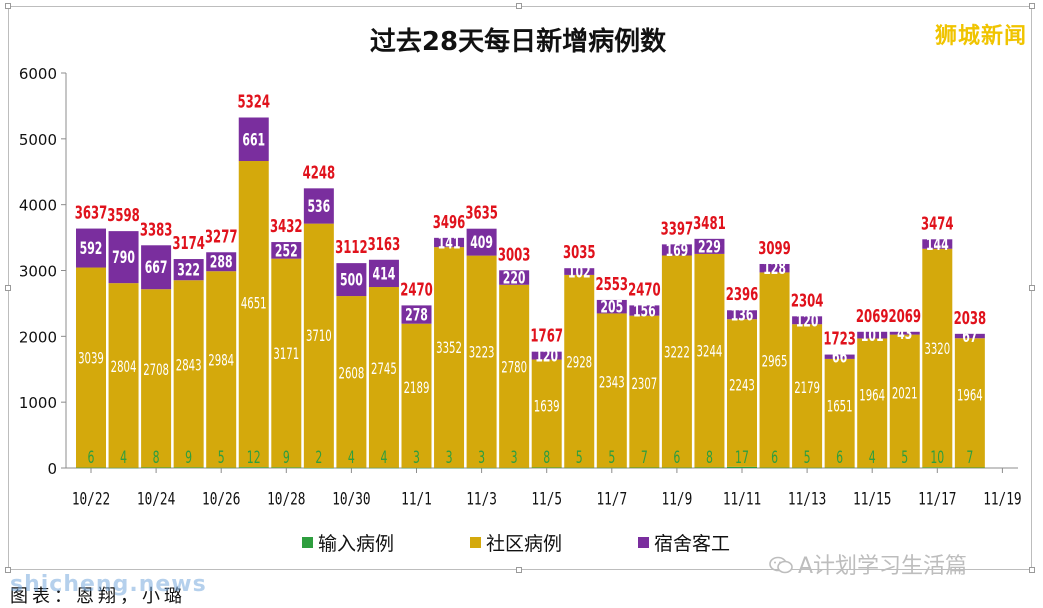 Image resolution: width=1043 pixels, height=608 pixels. What do you see at coordinates (318, 458) in the screenshot?
I see `data-label-imported: 2` at bounding box center [318, 458].